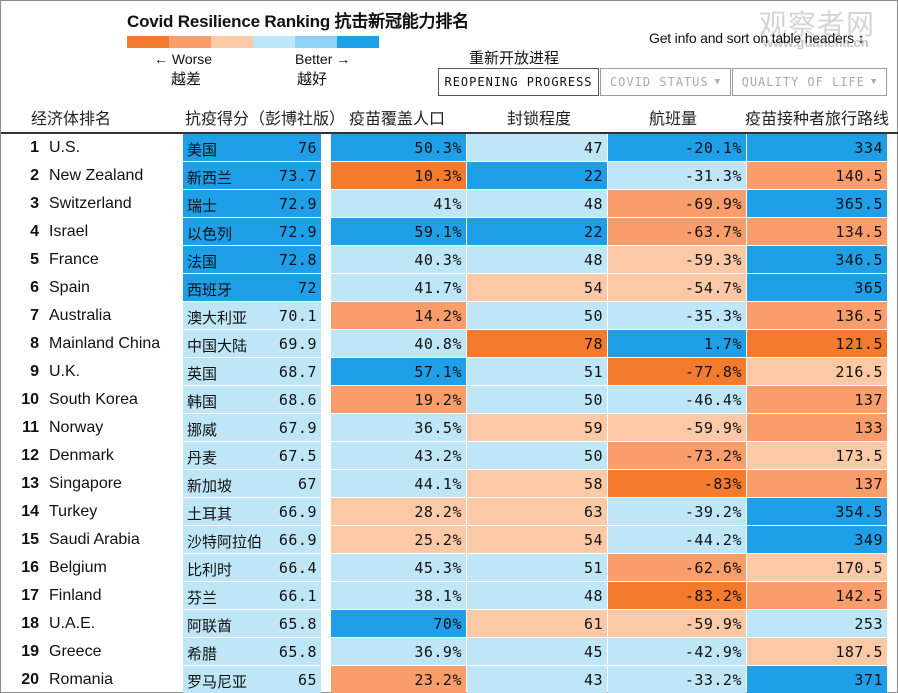 The image size is (898, 693). I want to click on flights-value: -83%, so click(722, 484).